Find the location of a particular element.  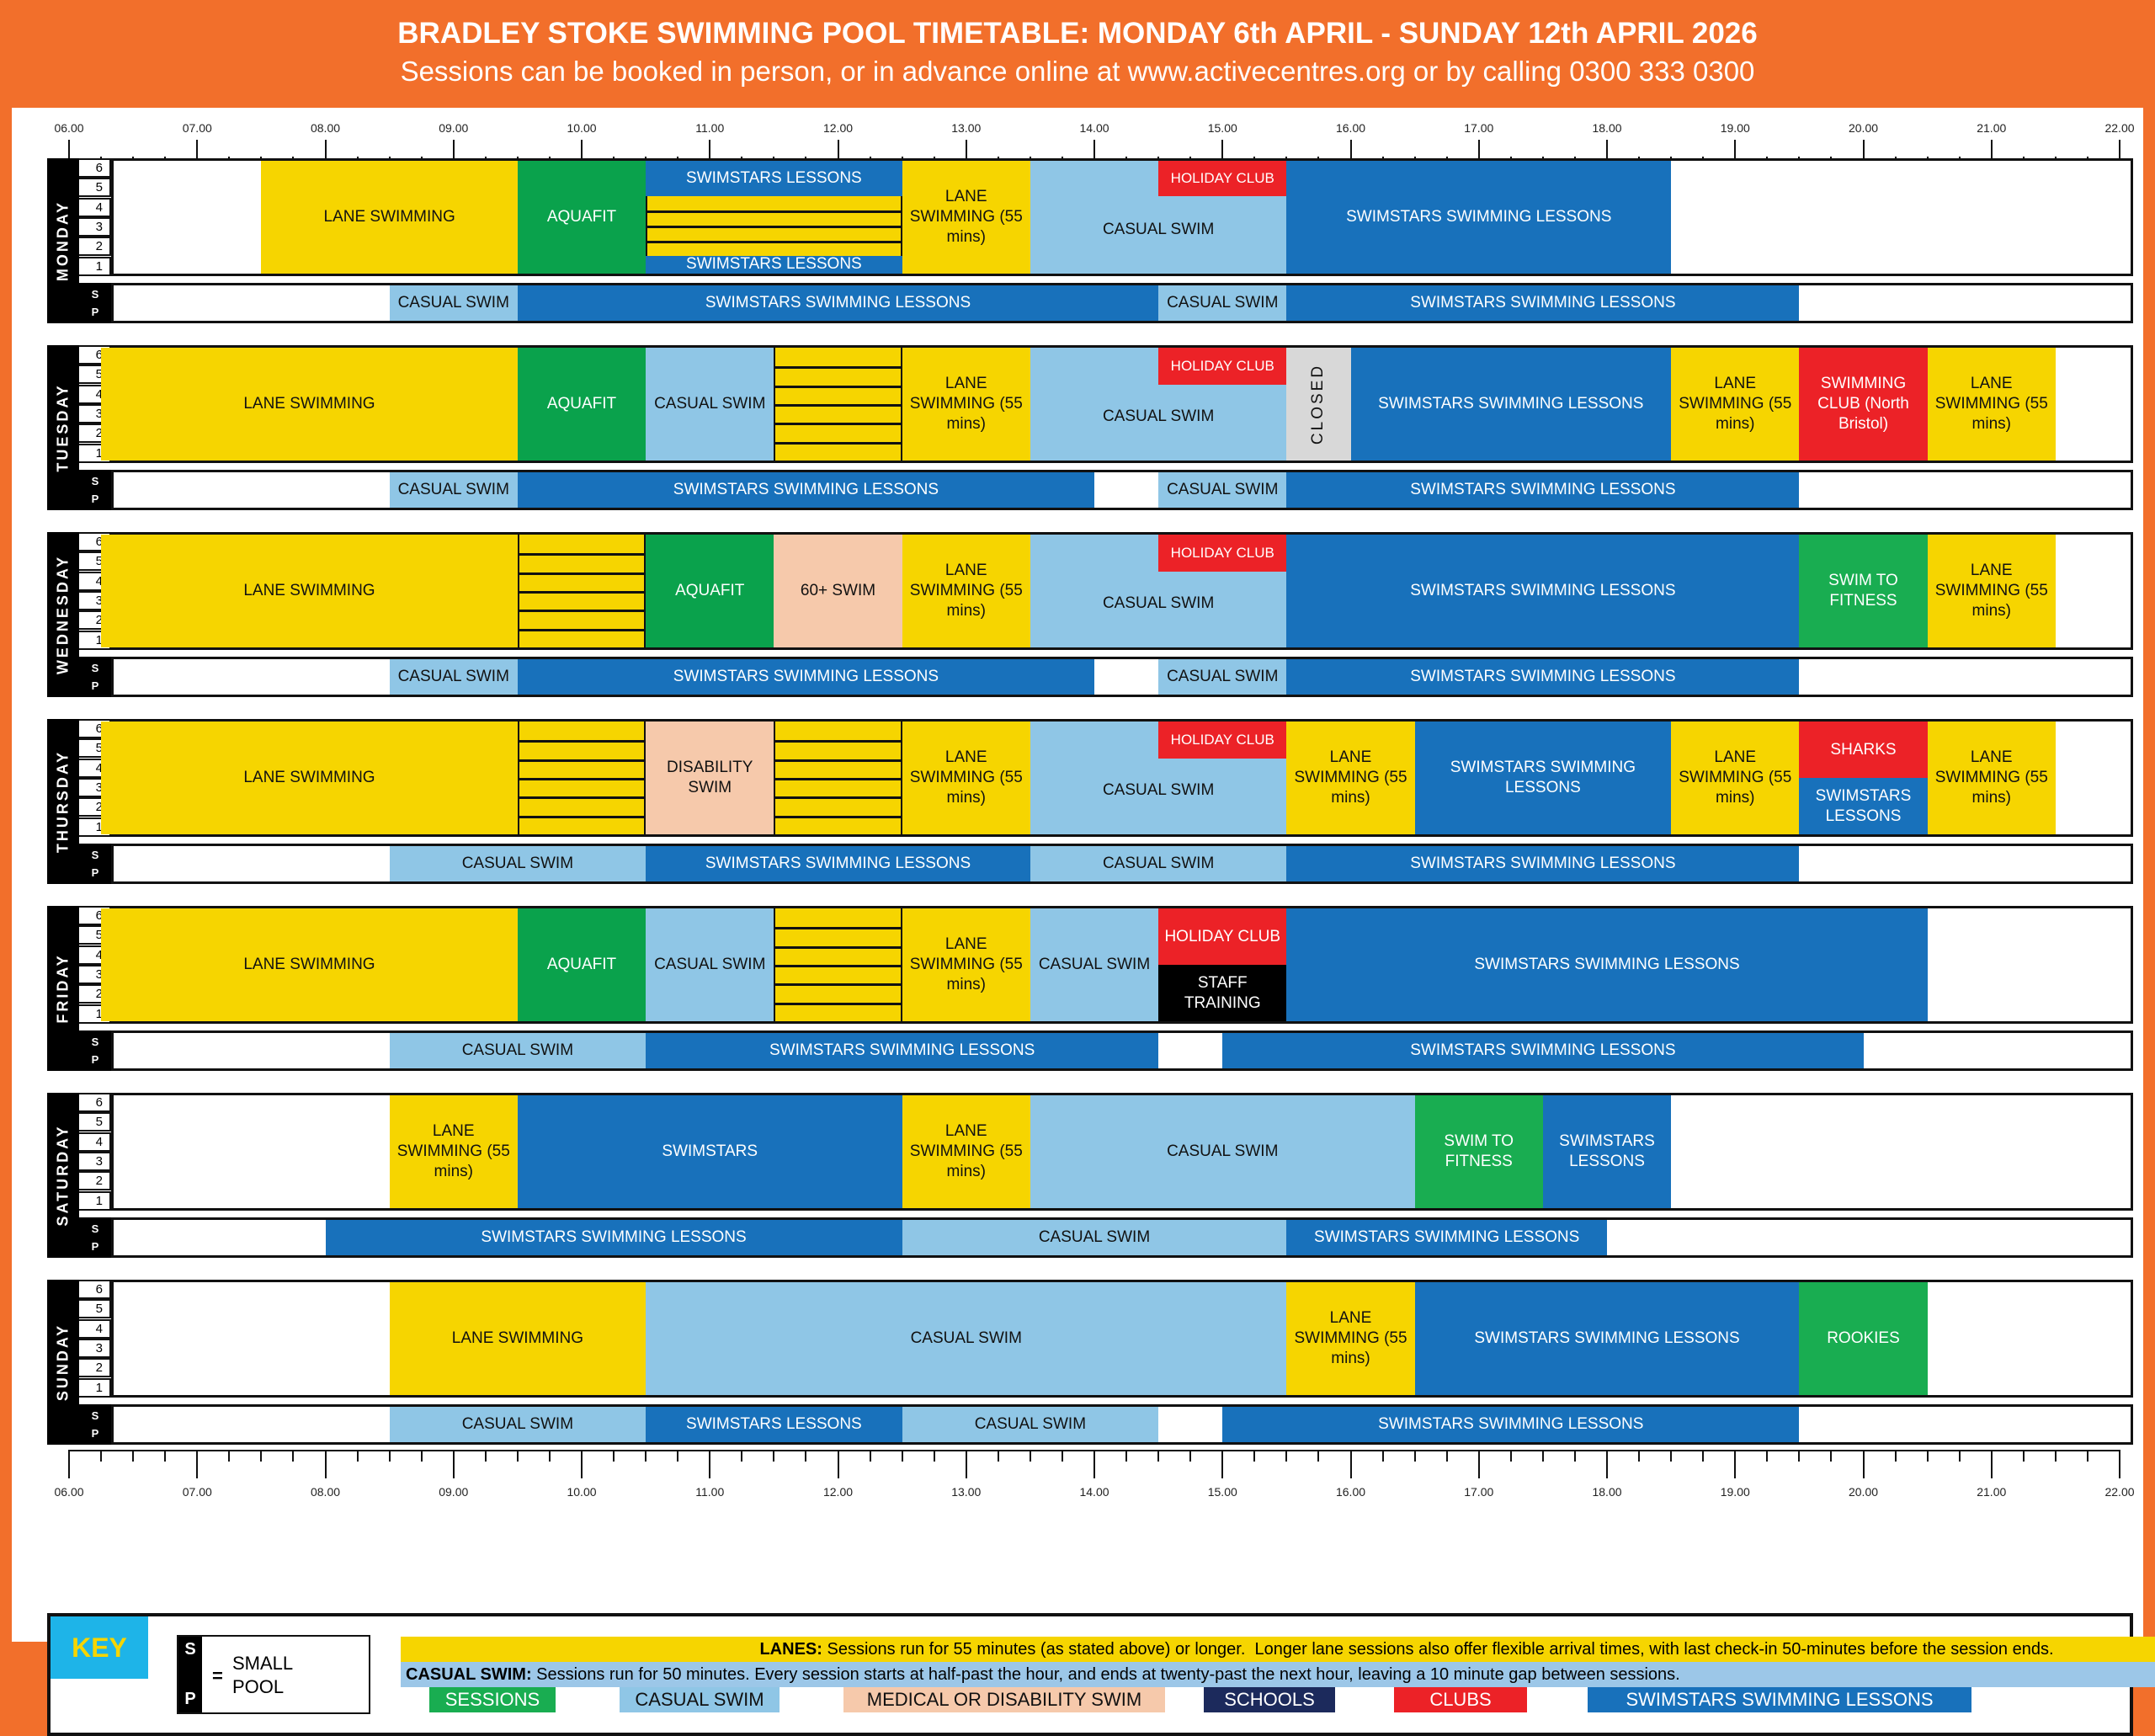

session-label: CASUAL SWIM is located at coordinates (966, 1338).